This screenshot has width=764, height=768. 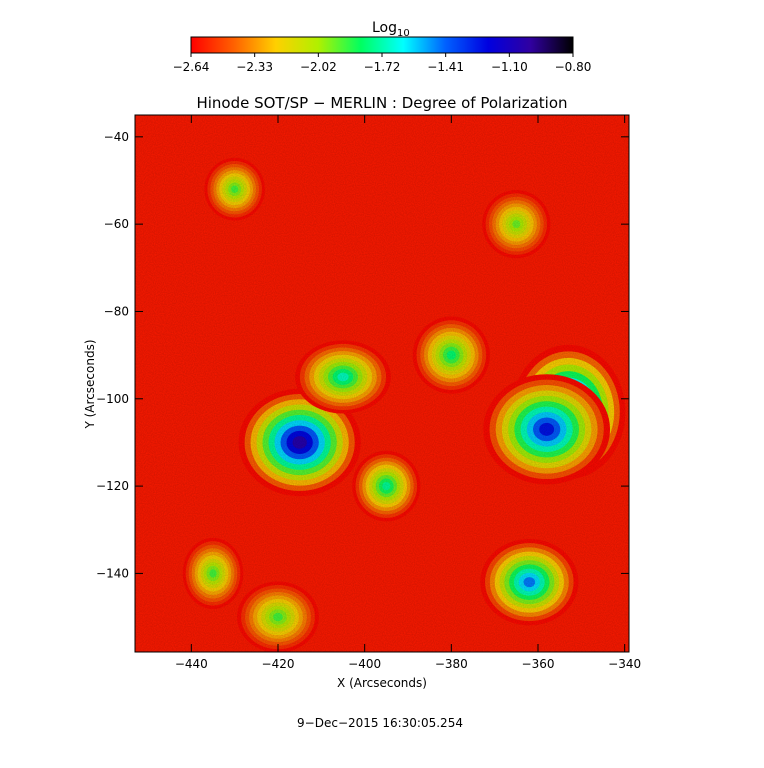 I want to click on y-tick-label: −100, so click(x=112, y=399).